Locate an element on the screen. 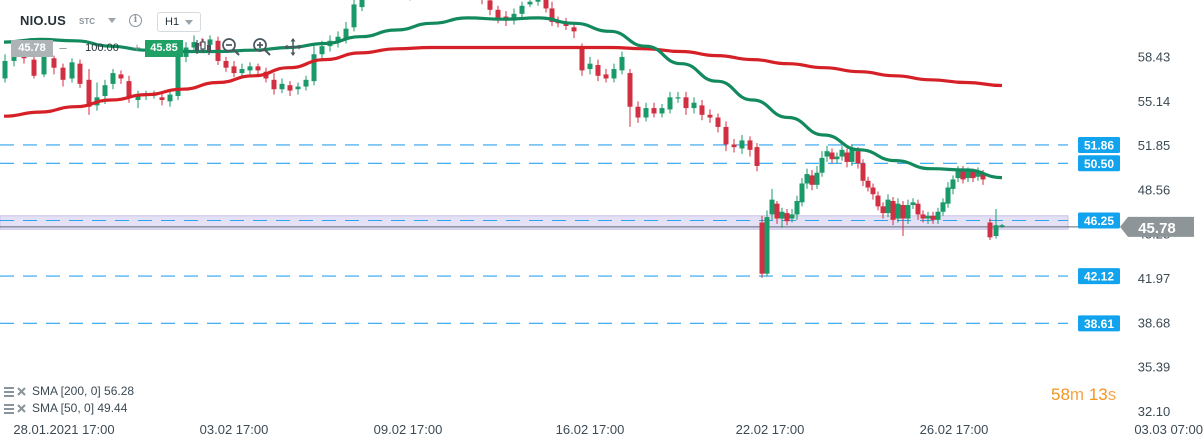  legend-sma-50: SMA [50, 0] 49.44 is located at coordinates (65, 408).